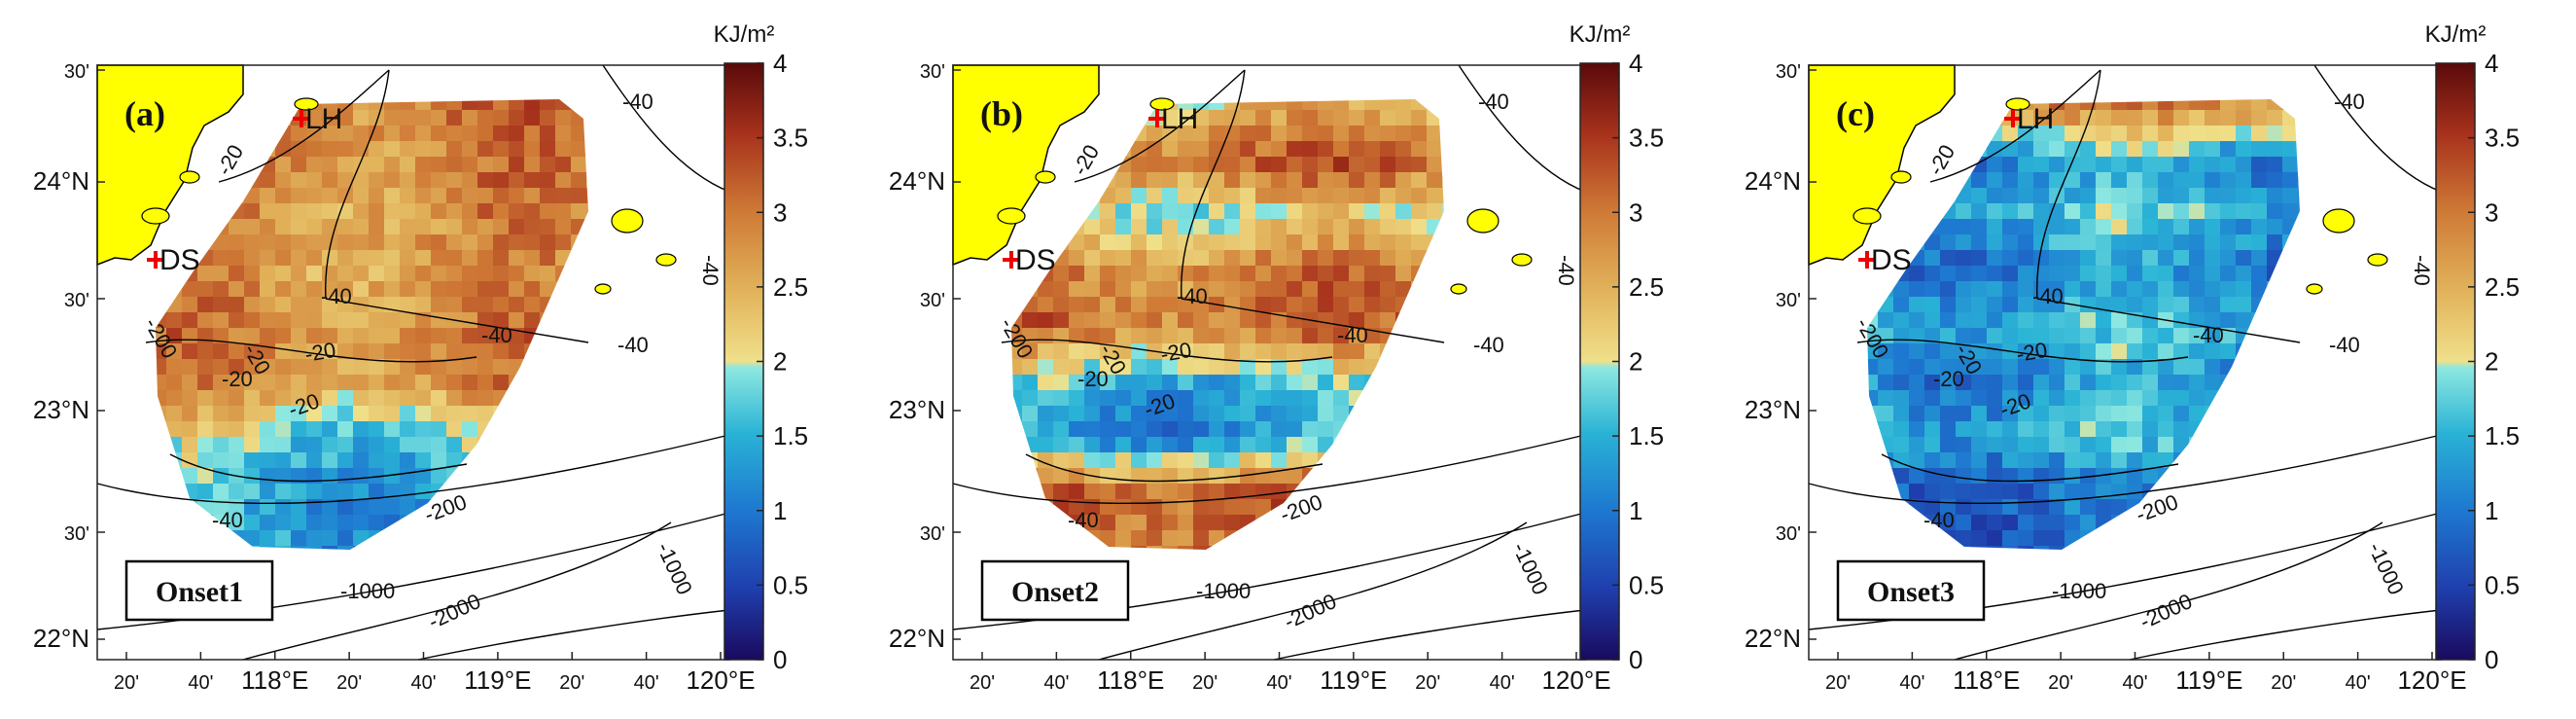 Image resolution: width=2576 pixels, height=719 pixels. What do you see at coordinates (1160, 126) in the screenshot?
I see `depth-contour` at bounding box center [1160, 126].